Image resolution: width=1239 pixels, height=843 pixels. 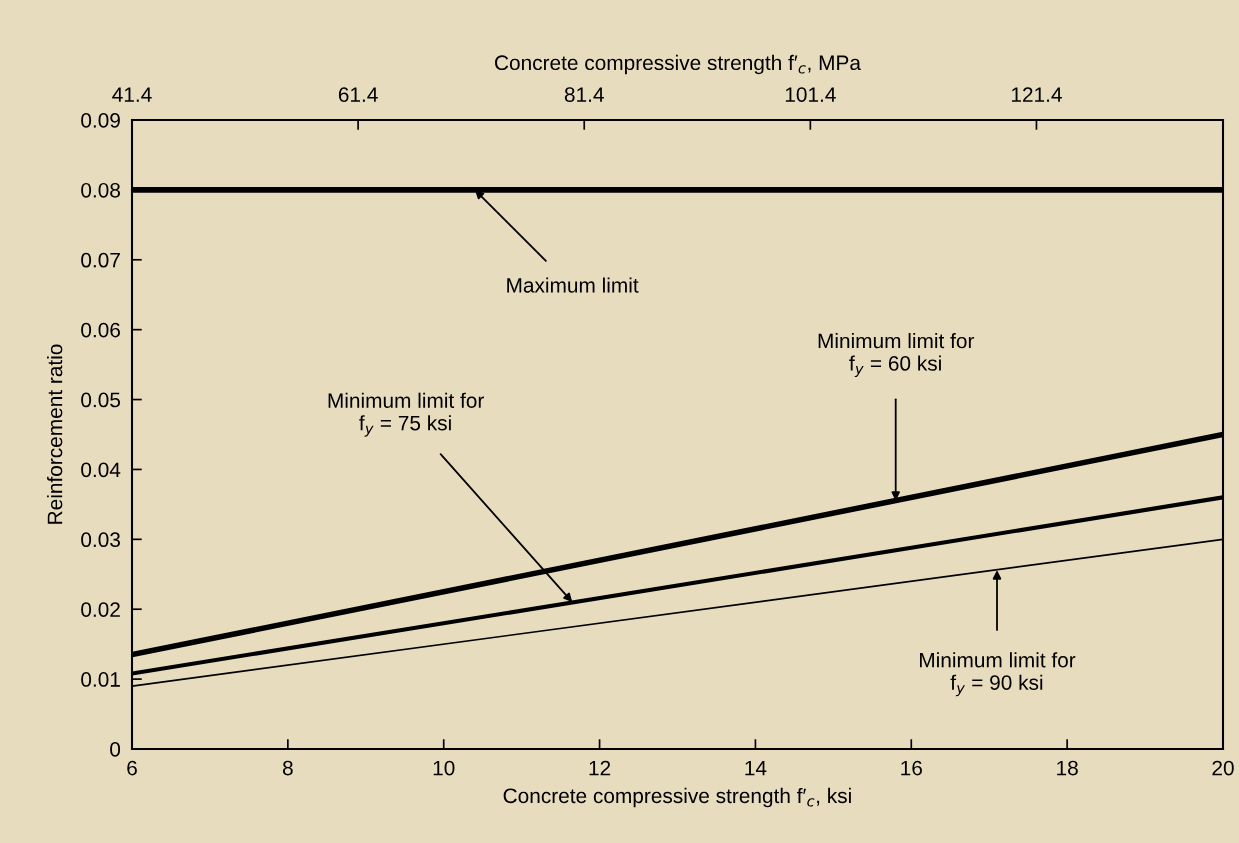 I want to click on annotation: Minimum limit for f$_{y}$ = 60 ksi, so click(x=896, y=355).